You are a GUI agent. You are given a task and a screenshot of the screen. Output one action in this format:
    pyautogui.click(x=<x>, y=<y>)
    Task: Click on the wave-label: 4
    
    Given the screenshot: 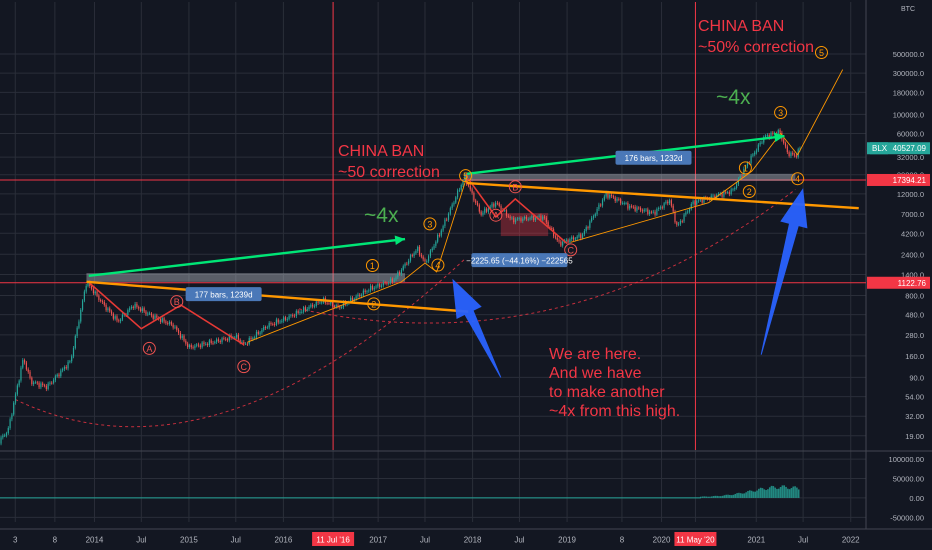 What is the action you would take?
    pyautogui.click(x=438, y=265)
    